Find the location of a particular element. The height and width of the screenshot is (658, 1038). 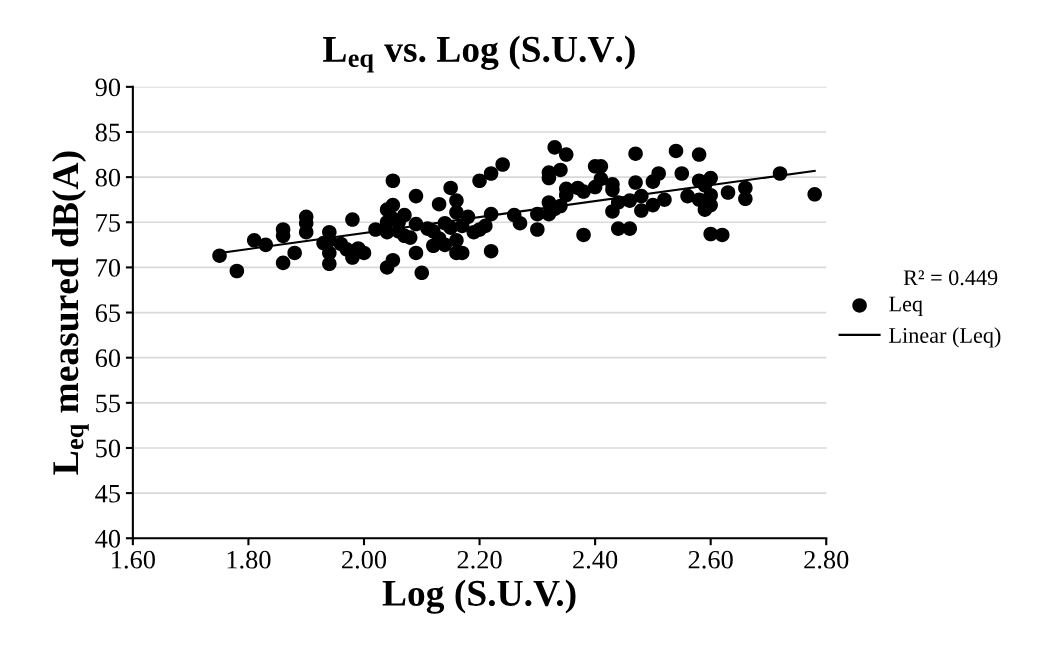

legend-label: Linear (Leq) is located at coordinates (945, 337).